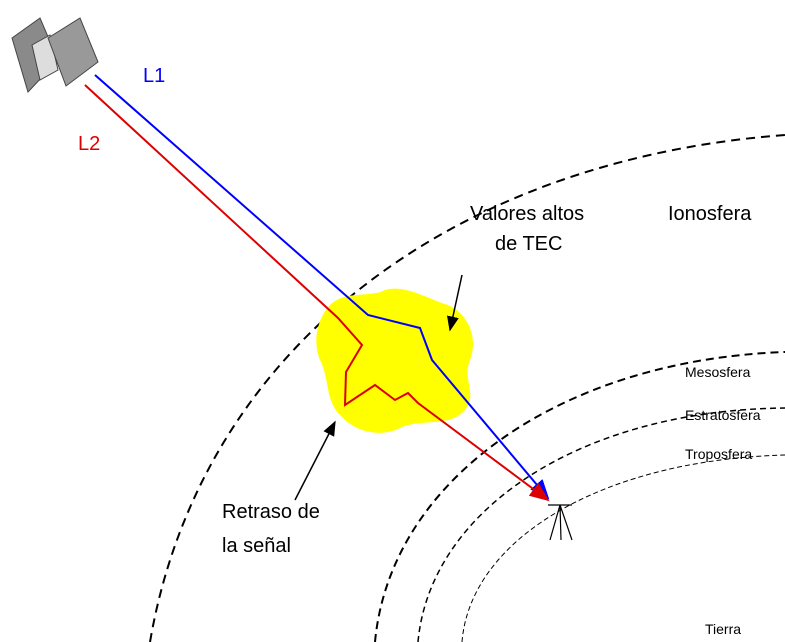 This screenshot has height=642, width=785. I want to click on tec-blob, so click(395, 360).